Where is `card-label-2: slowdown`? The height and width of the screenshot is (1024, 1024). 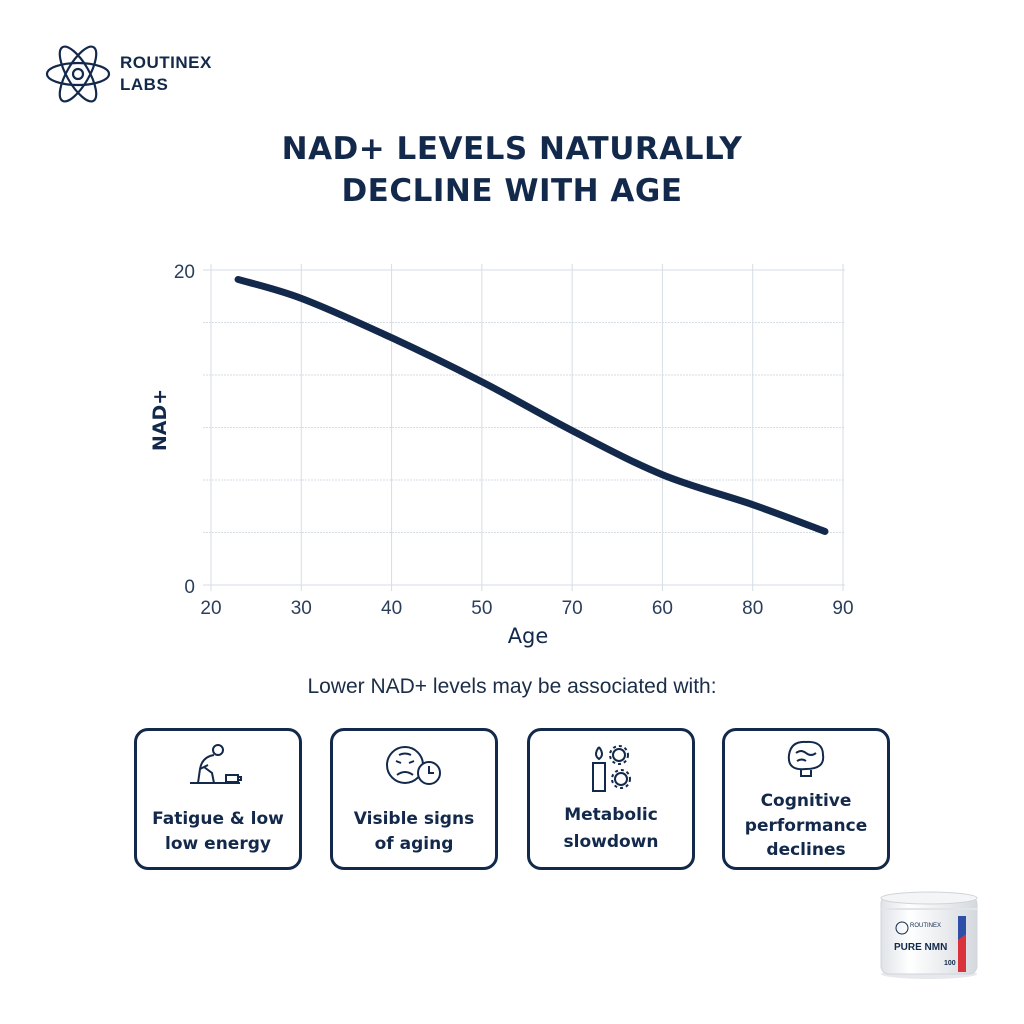
card-label-2: slowdown is located at coordinates (611, 842).